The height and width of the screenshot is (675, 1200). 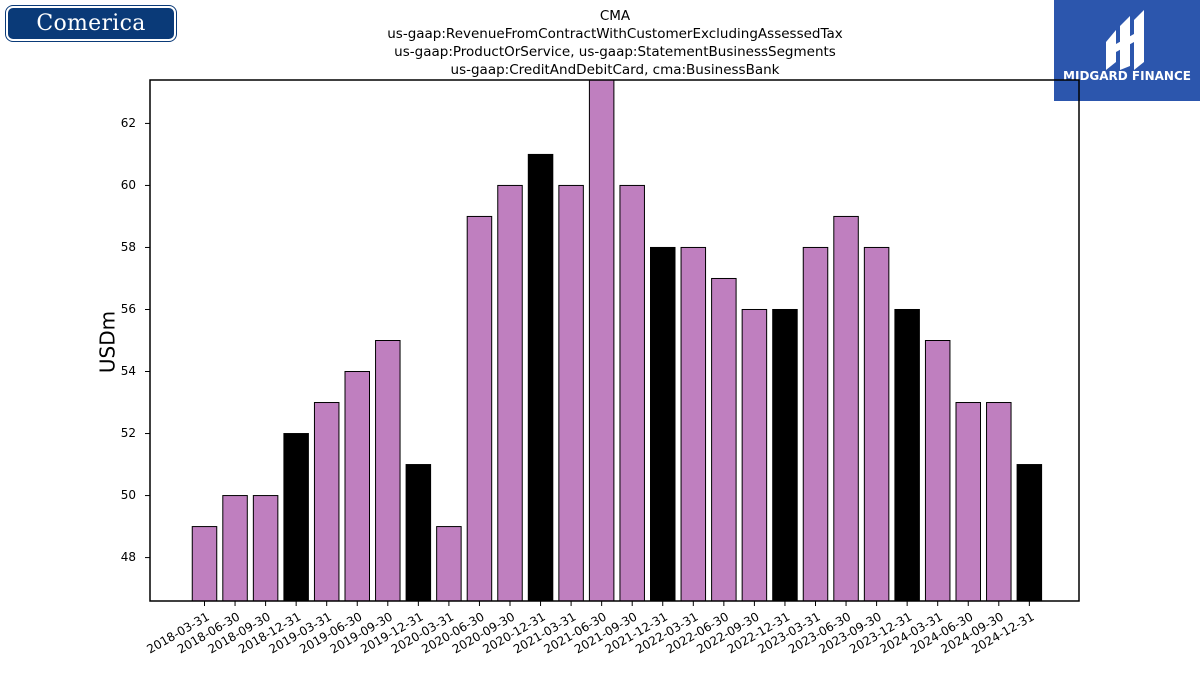 I want to click on y-tick-label: 62, so click(x=128, y=123).